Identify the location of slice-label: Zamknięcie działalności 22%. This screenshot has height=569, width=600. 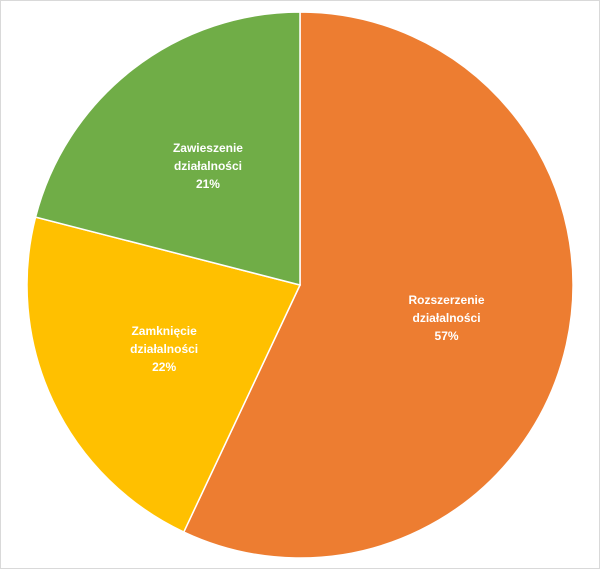
(164, 349).